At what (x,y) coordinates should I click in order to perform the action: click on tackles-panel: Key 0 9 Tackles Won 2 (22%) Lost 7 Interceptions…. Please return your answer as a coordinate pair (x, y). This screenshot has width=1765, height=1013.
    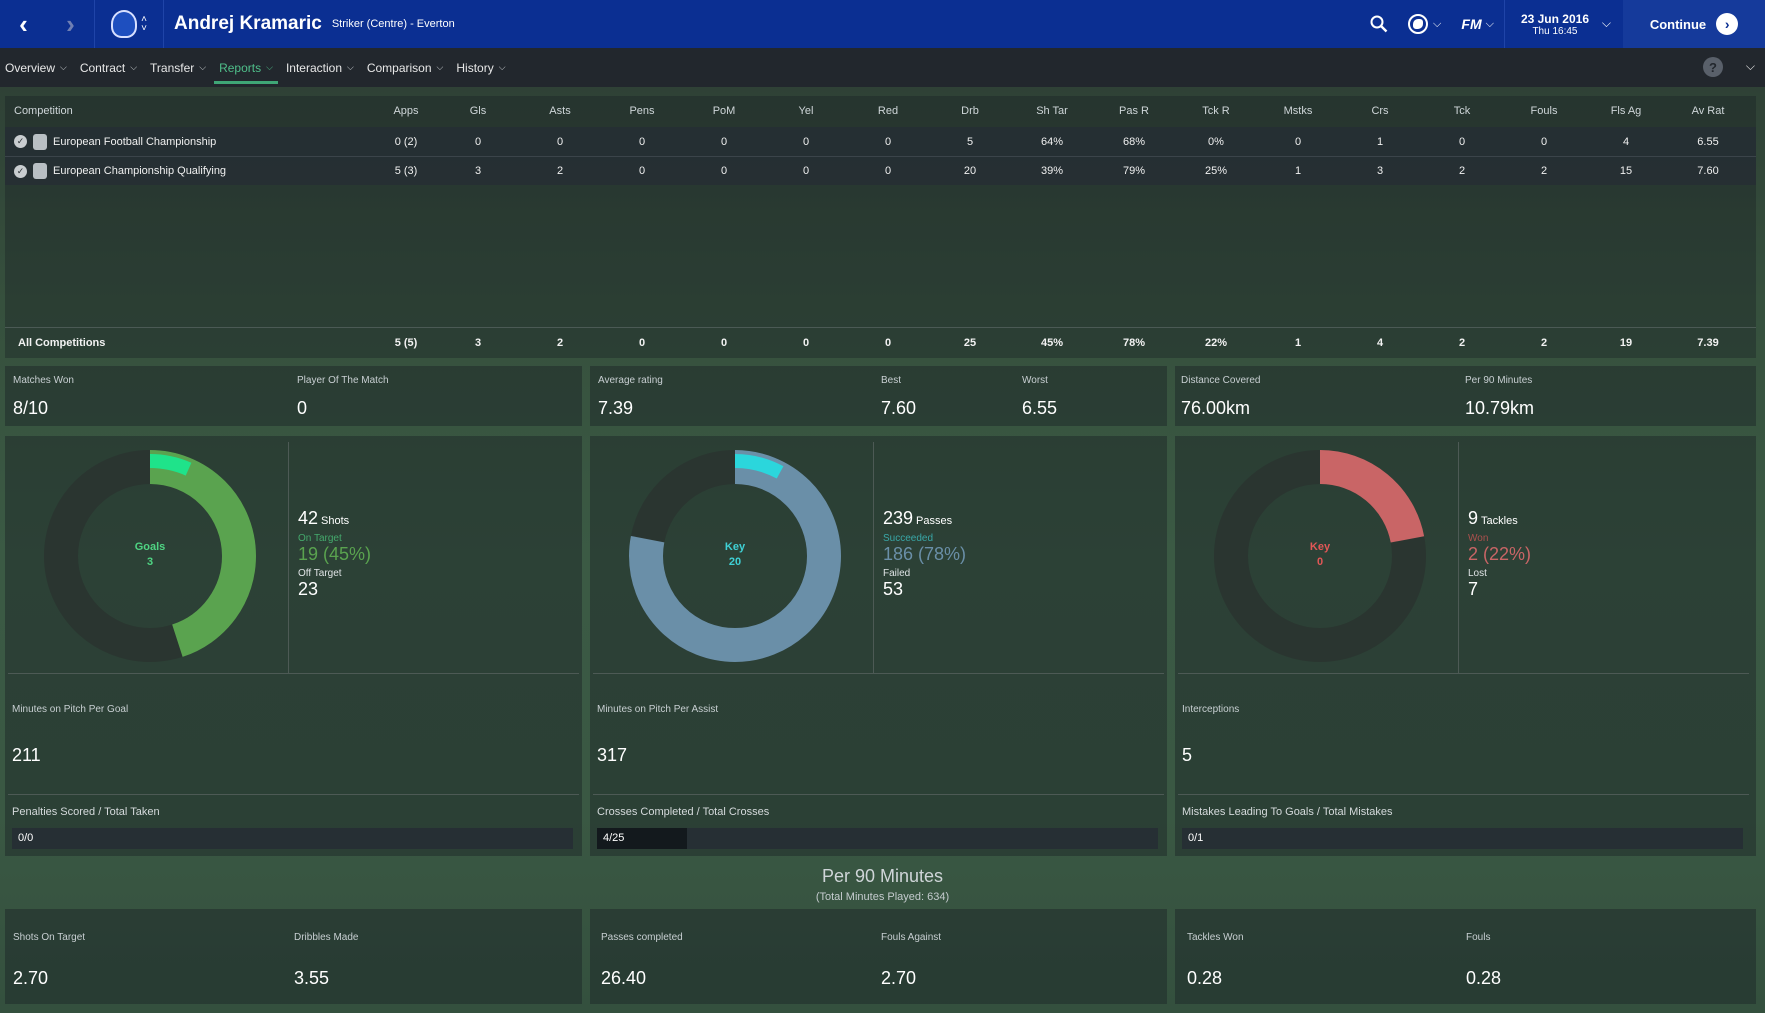
    Looking at the image, I should click on (1465, 646).